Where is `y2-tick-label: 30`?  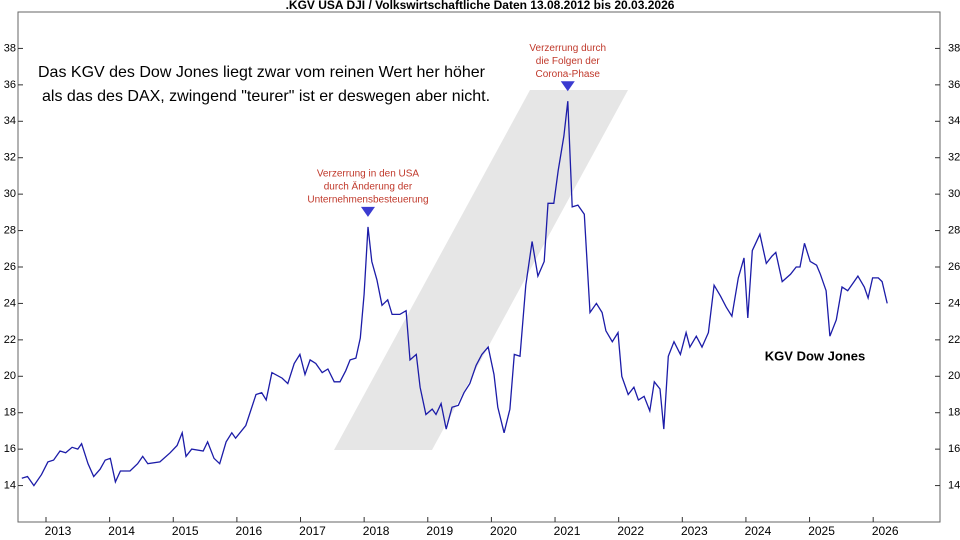 y2-tick-label: 30 is located at coordinates (954, 194).